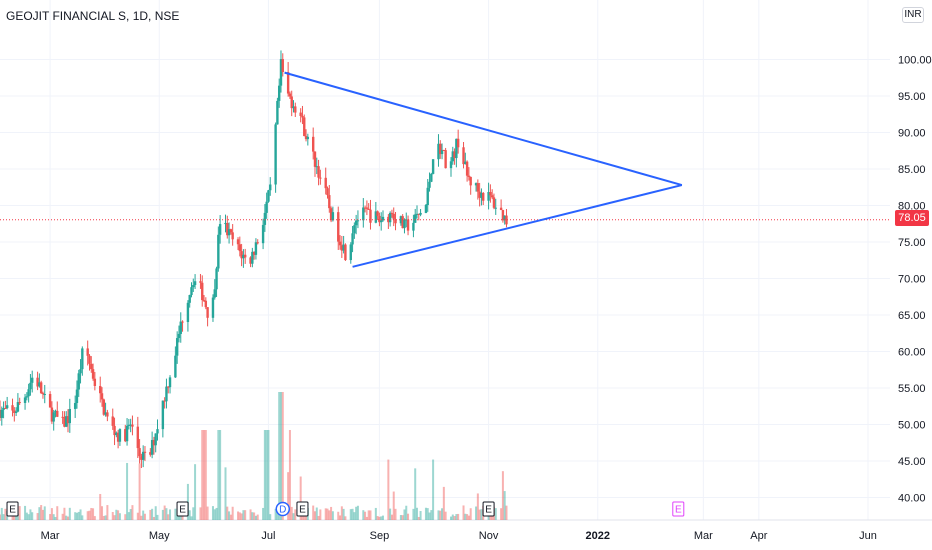  What do you see at coordinates (912, 170) in the screenshot?
I see `price-tick-label: 85.00` at bounding box center [912, 170].